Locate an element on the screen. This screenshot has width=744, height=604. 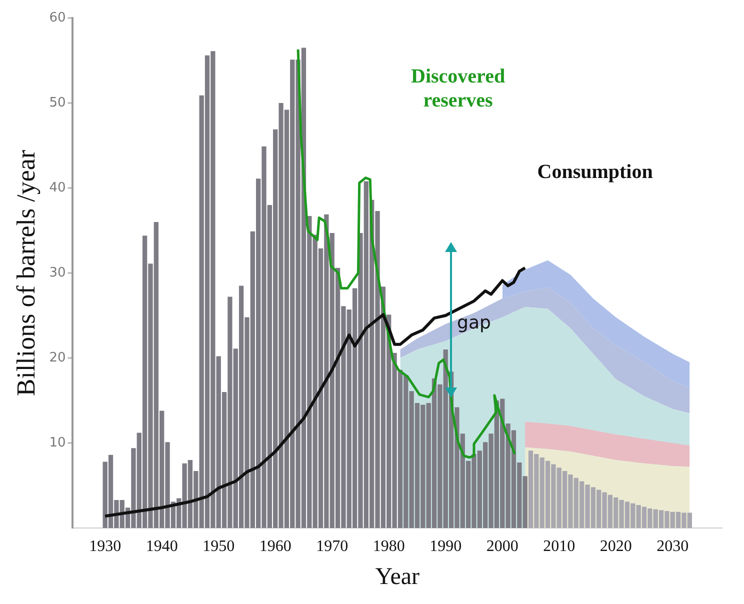
x-tick-label: 2000 is located at coordinates (502, 546).